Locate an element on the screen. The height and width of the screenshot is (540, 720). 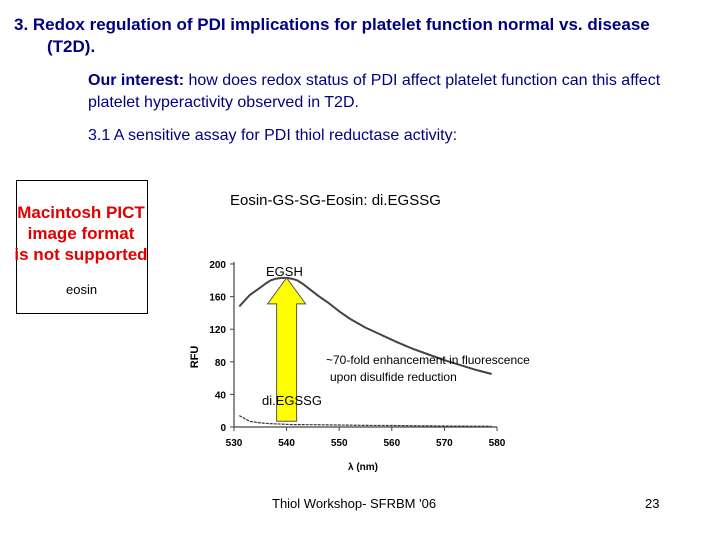
y-tick-label: 80 is located at coordinates (221, 363).